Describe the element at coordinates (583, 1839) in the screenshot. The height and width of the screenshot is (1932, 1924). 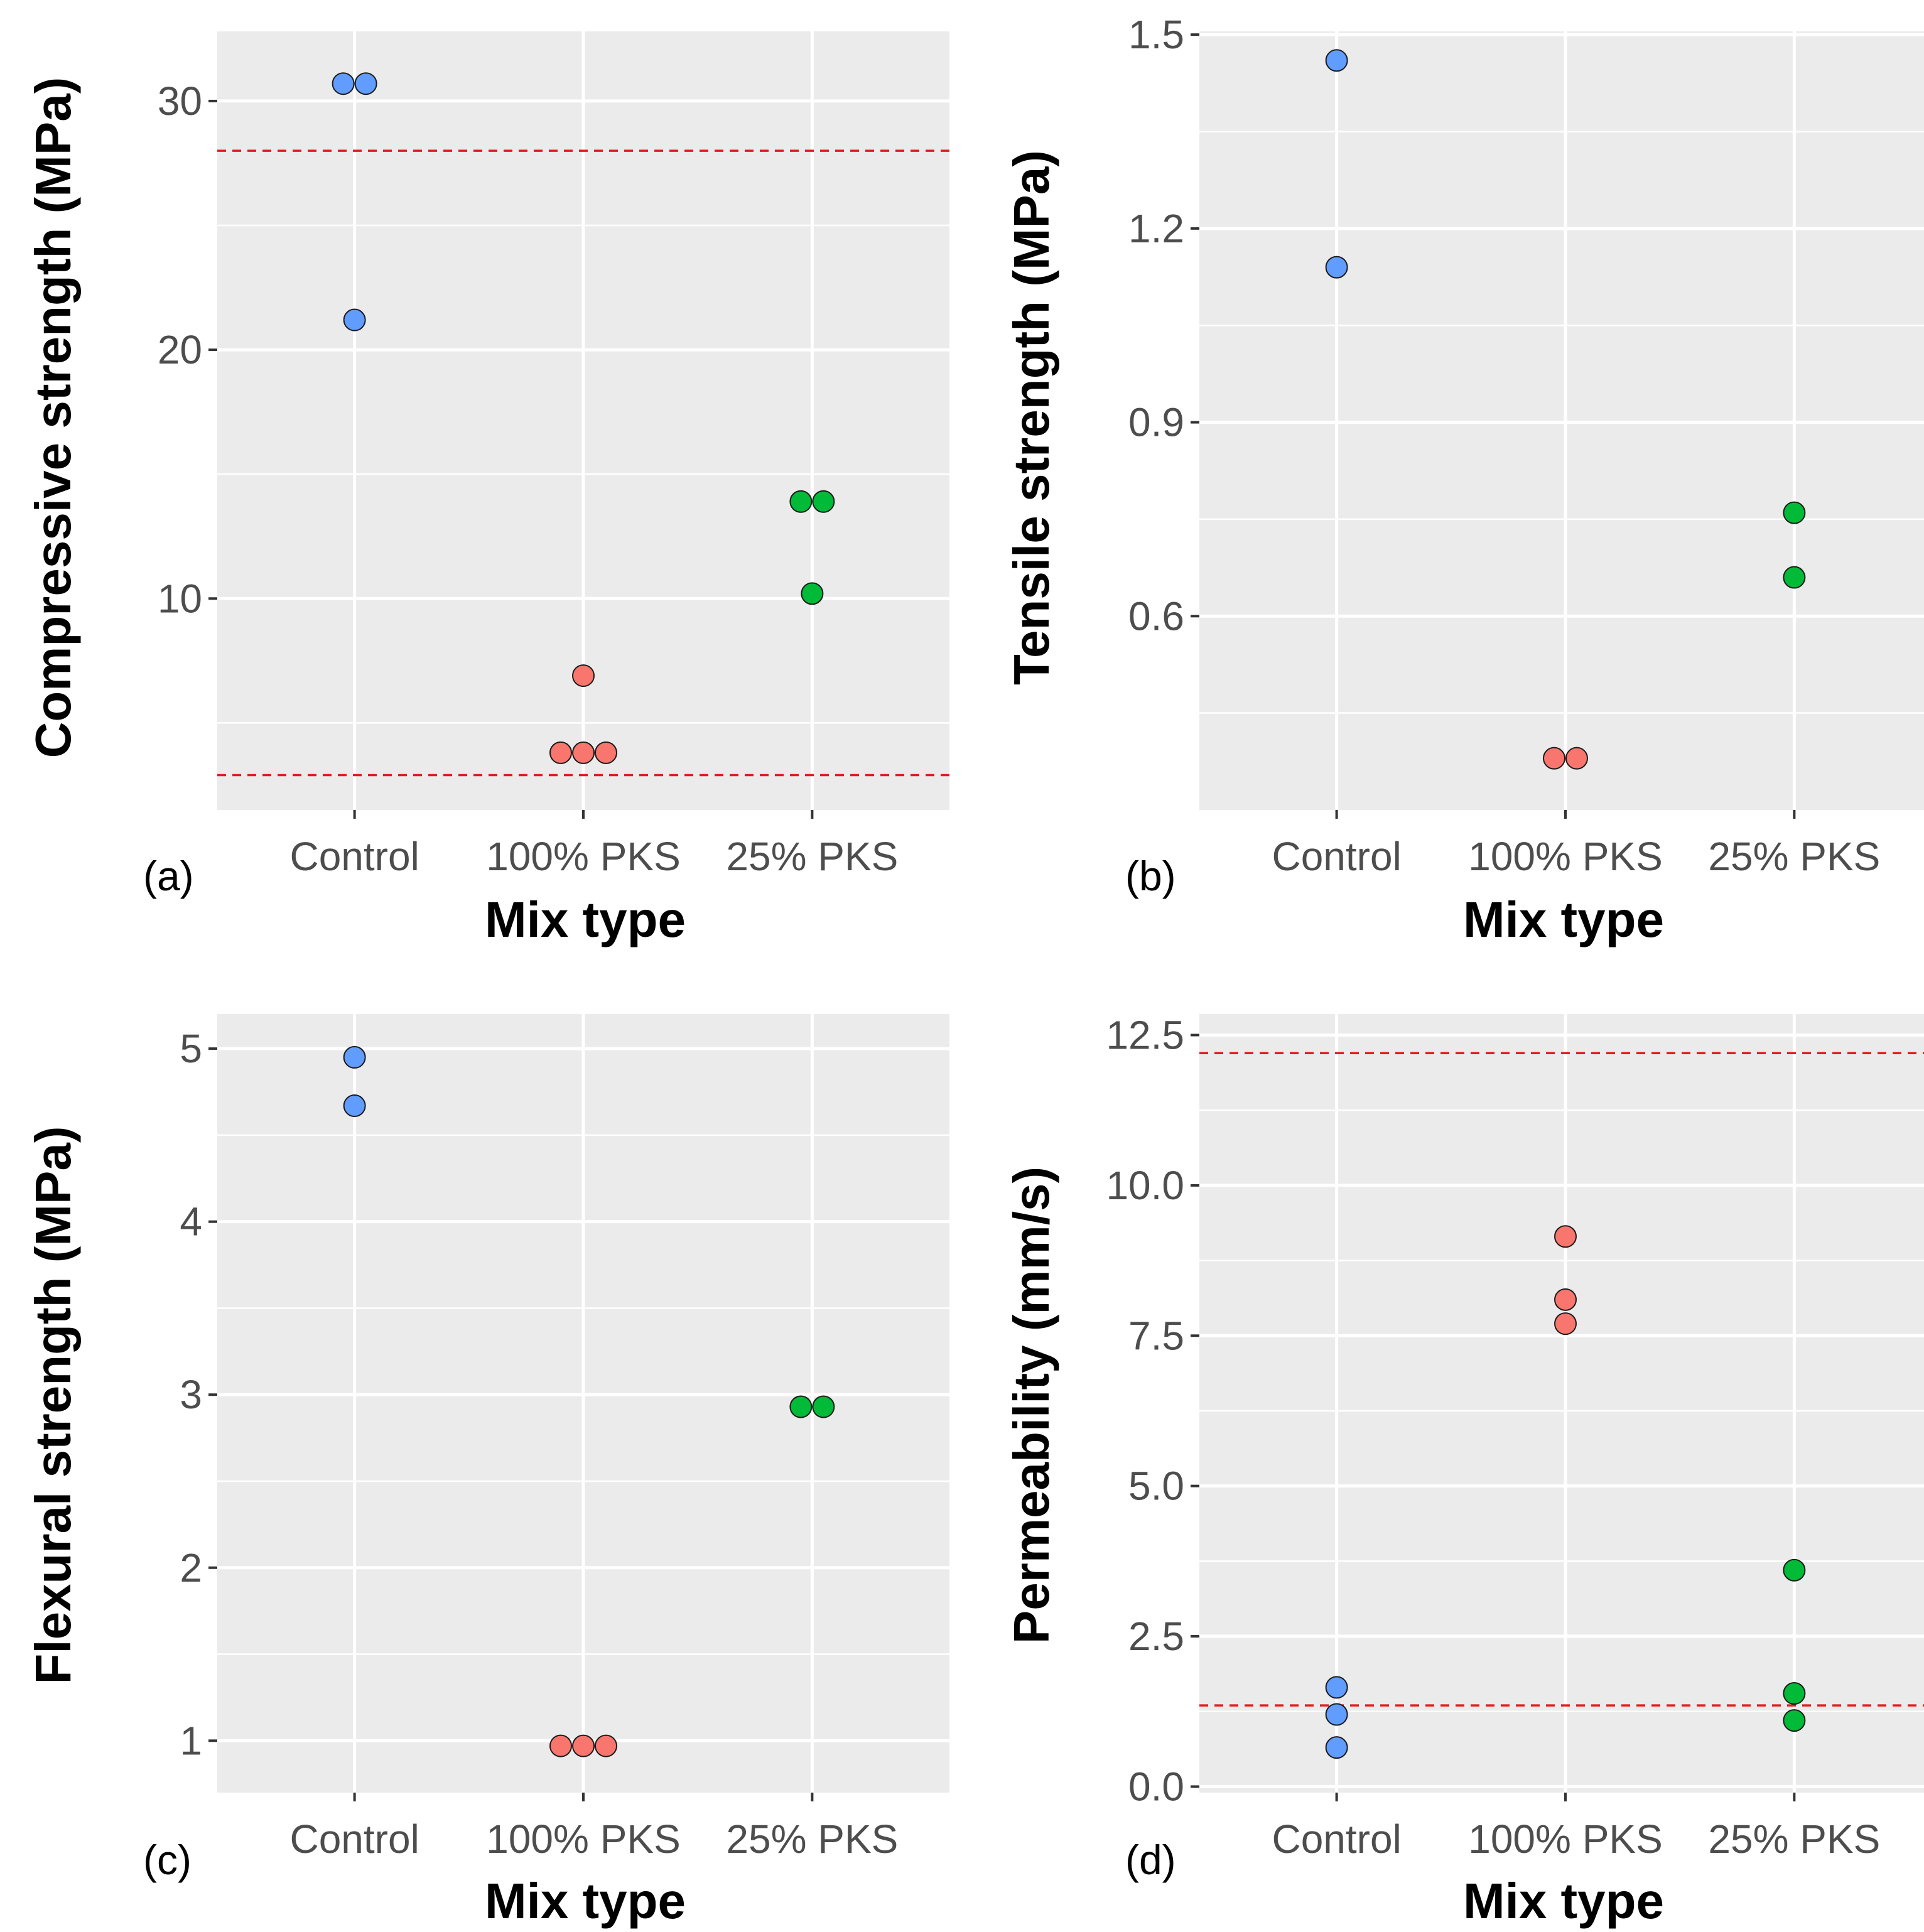
I see `panel-c-xtick-label-100-pks: 100% PKS` at that location.